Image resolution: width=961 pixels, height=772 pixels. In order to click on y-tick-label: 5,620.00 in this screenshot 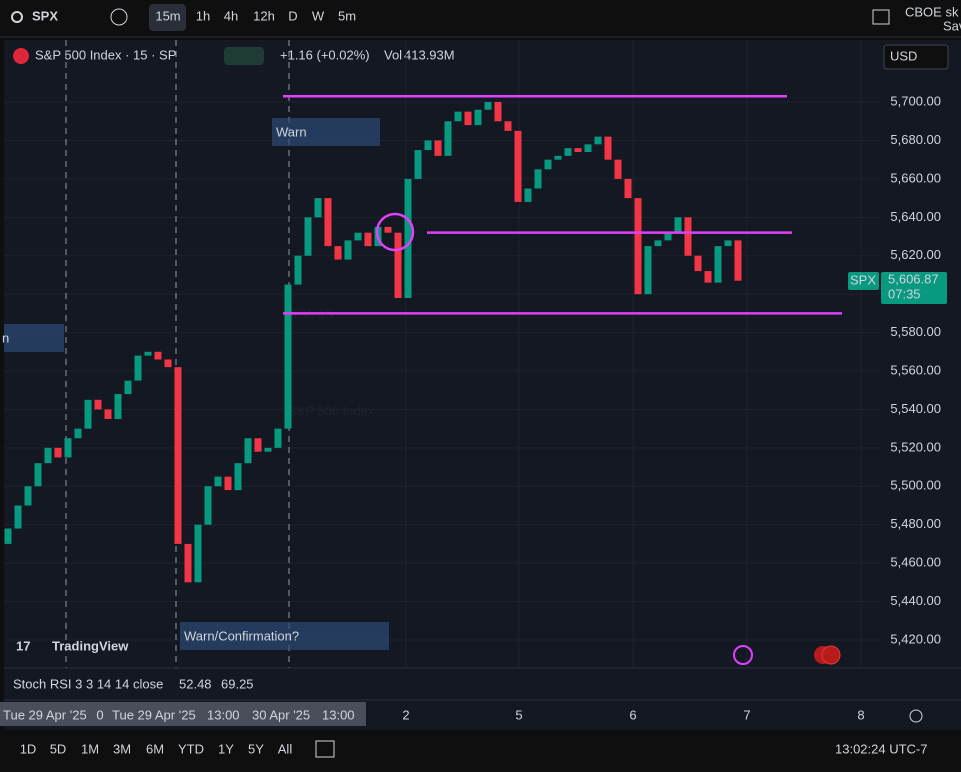, I will do `click(915, 254)`.